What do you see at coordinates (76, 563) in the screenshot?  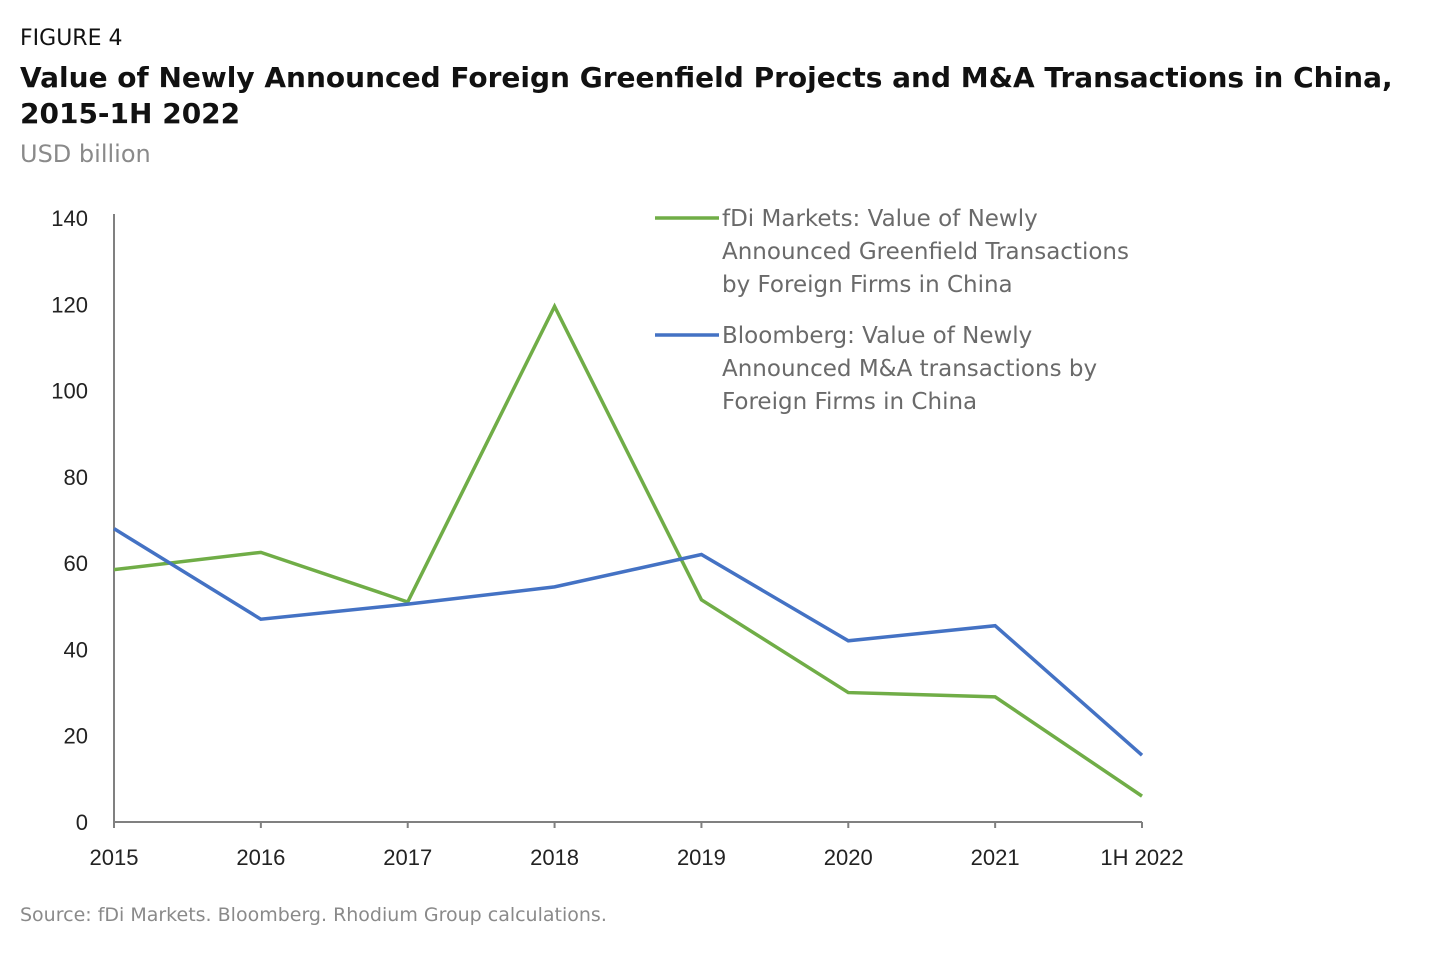 I see `y-tick-label: 60` at bounding box center [76, 563].